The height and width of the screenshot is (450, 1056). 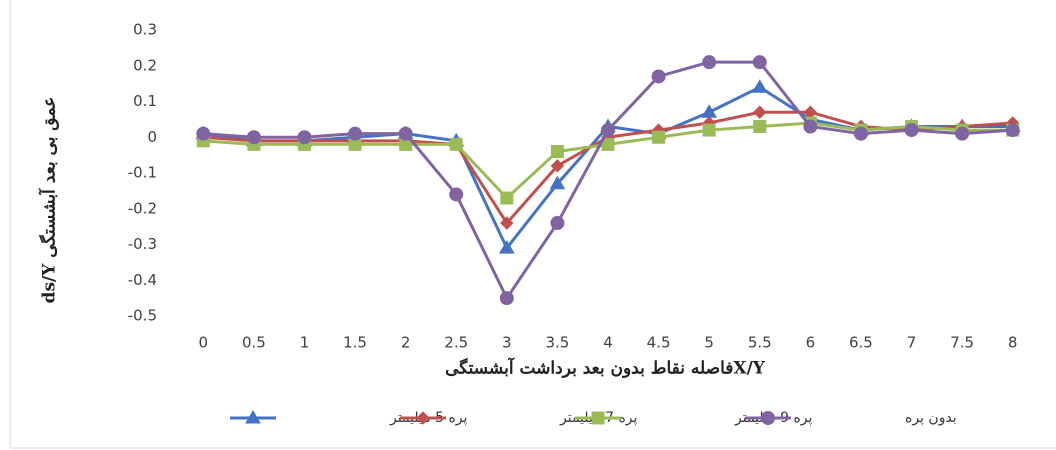 I want to click on x-tick-label: 2.5, so click(x=456, y=343).